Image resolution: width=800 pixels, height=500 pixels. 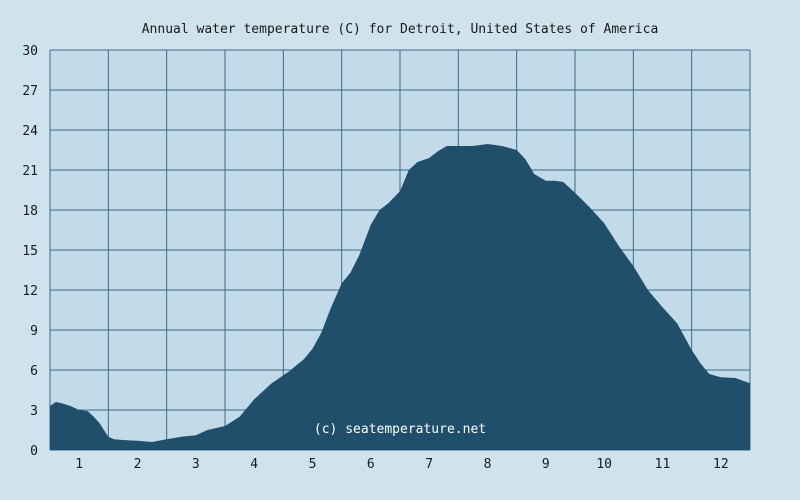 I want to click on x-tick-label: 9, so click(x=546, y=464).